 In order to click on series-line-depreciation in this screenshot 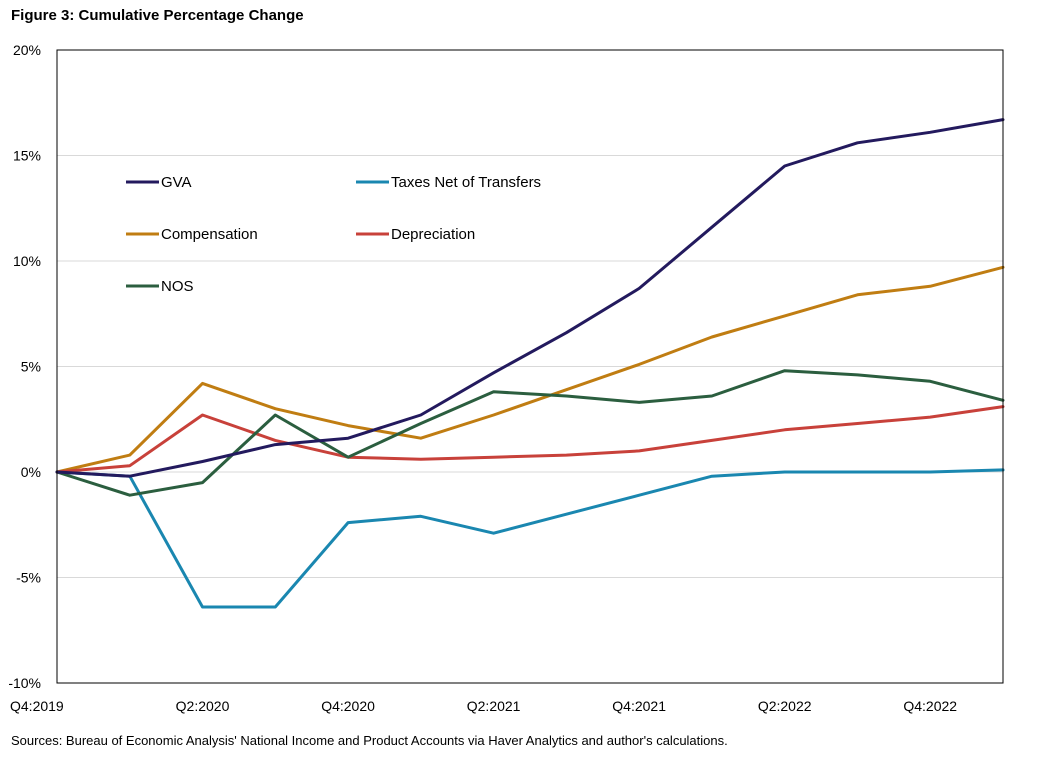, I will do `click(530, 439)`.